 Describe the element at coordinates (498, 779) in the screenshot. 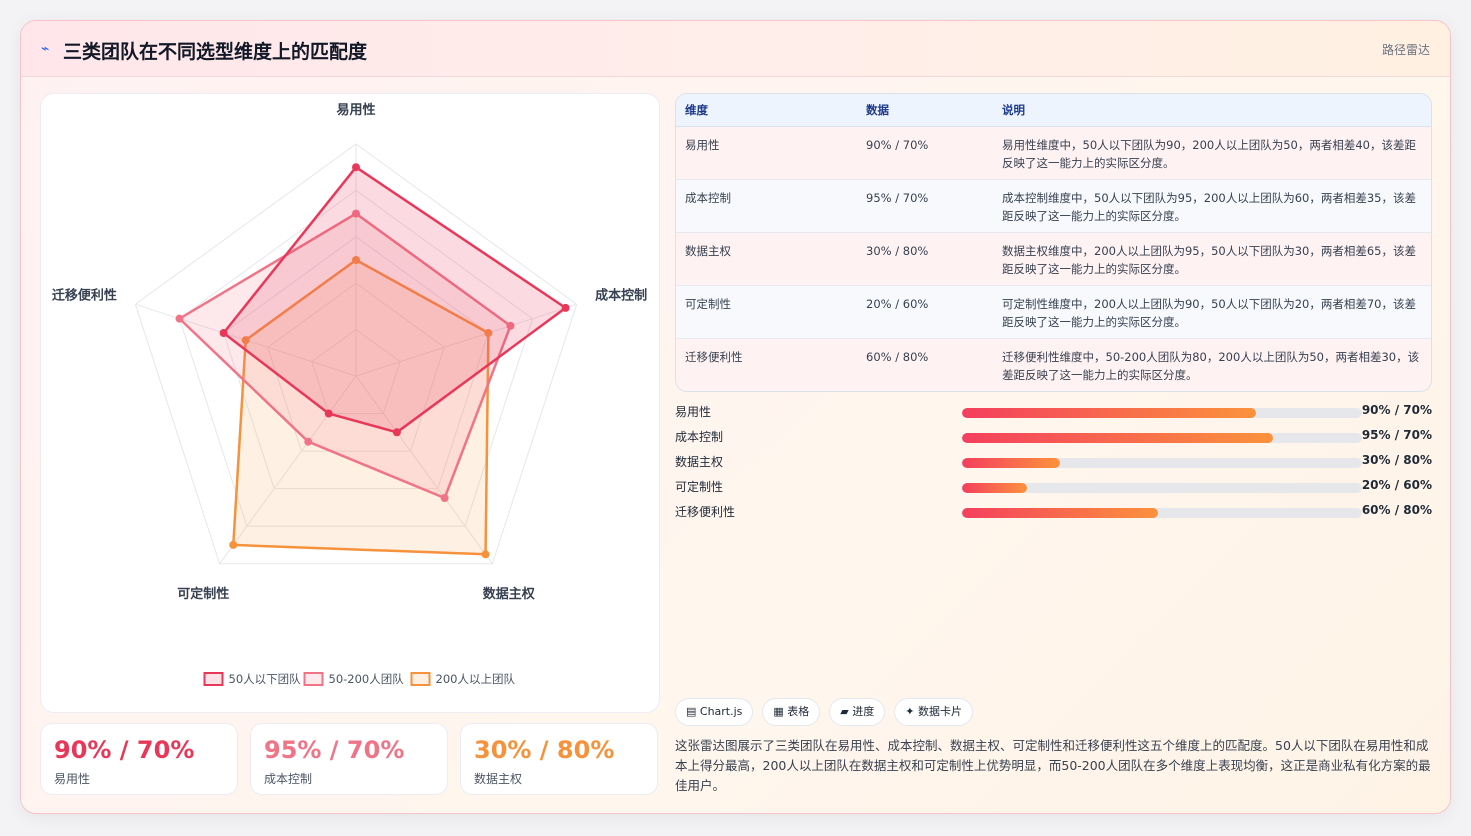

I see `stat-label: 数据主权` at that location.